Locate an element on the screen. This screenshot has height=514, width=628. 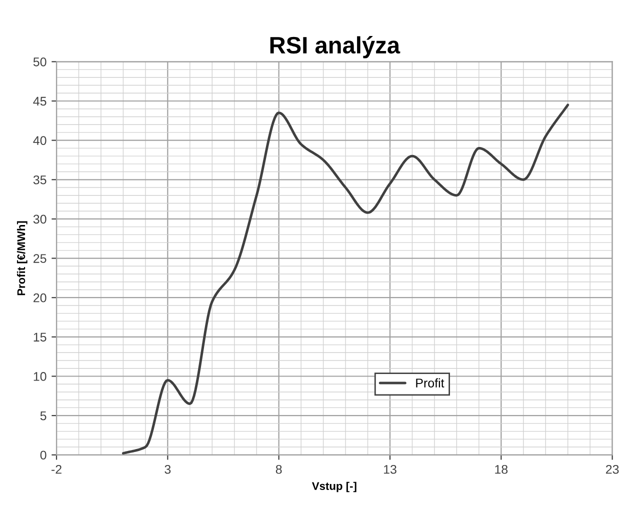
y-tick-label: 5 is located at coordinates (43, 416).